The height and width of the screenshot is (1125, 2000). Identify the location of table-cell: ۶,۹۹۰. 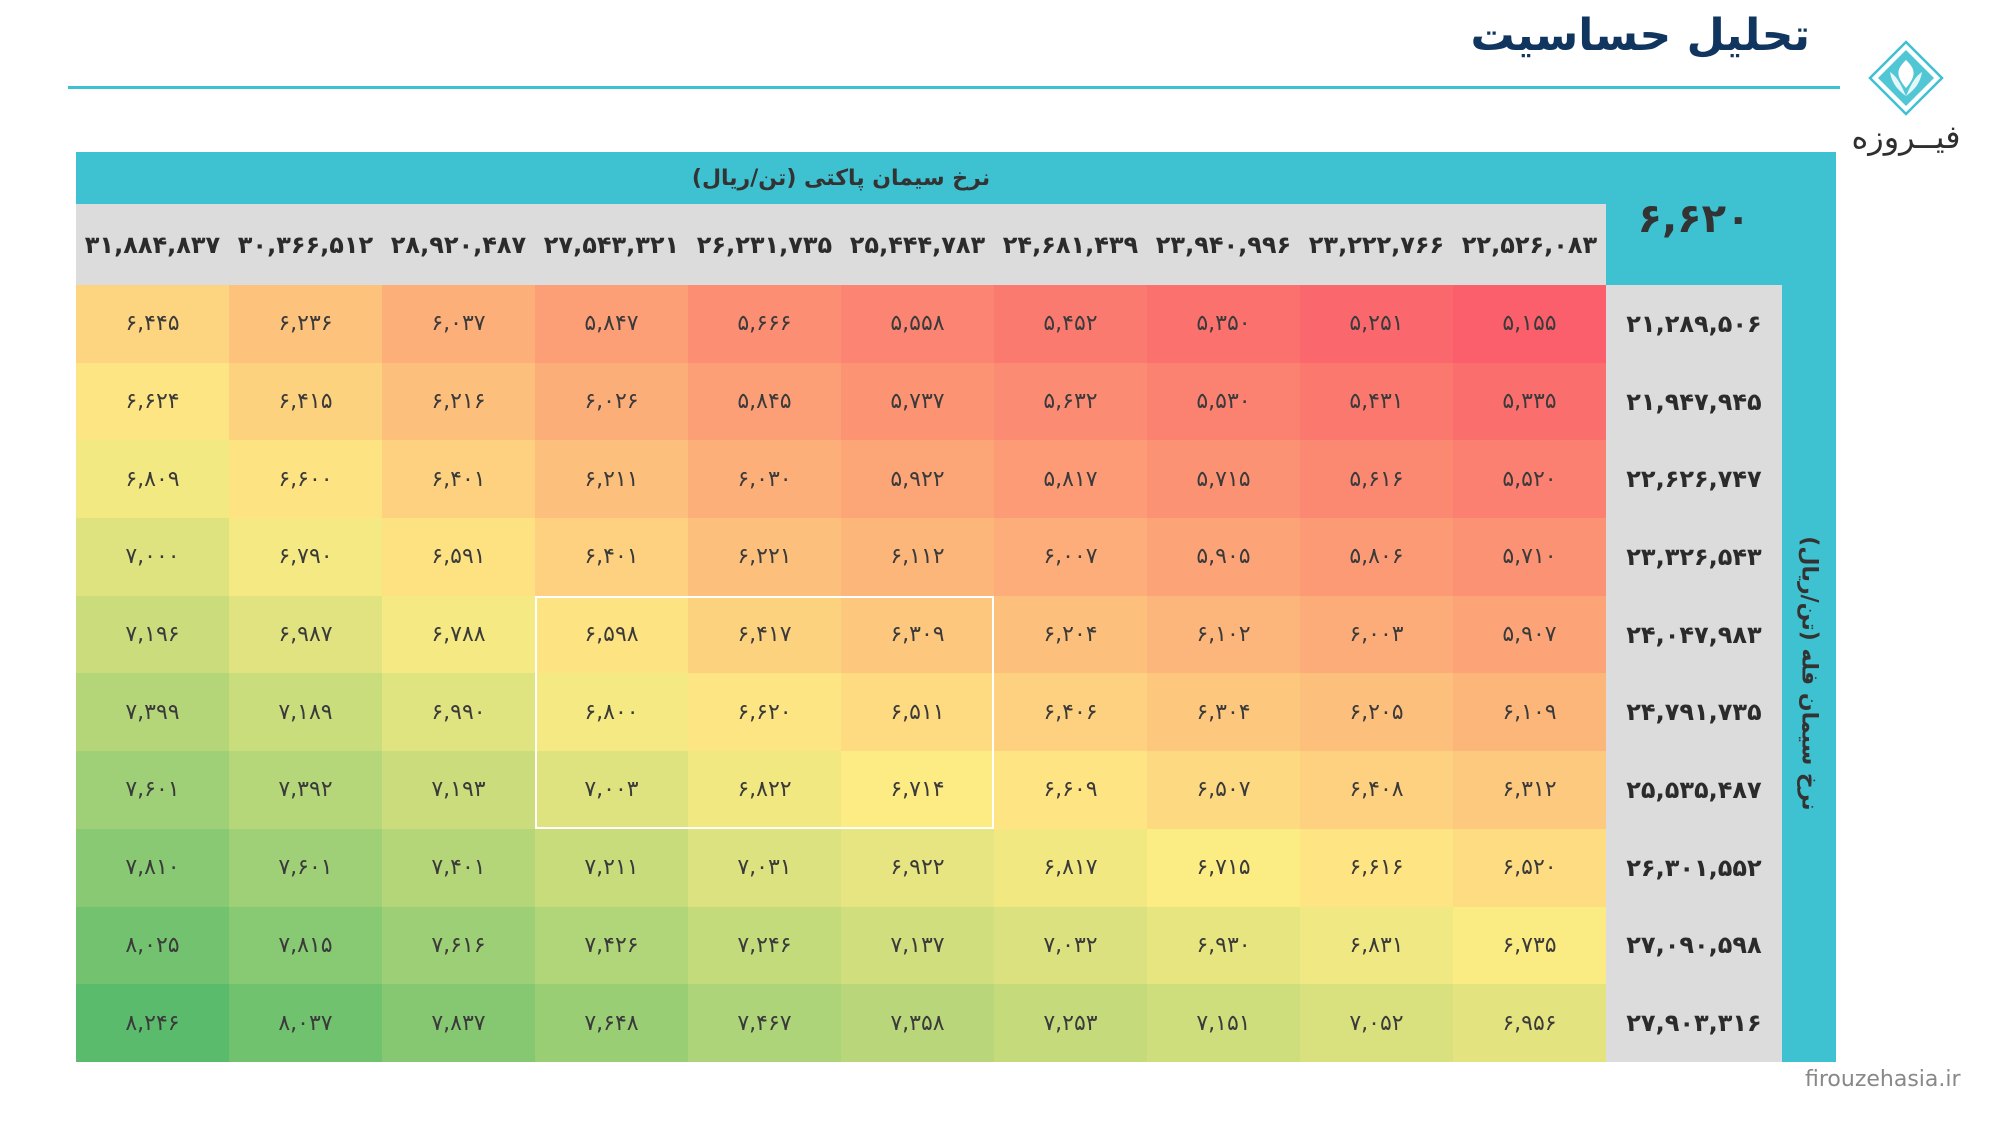
(458, 712).